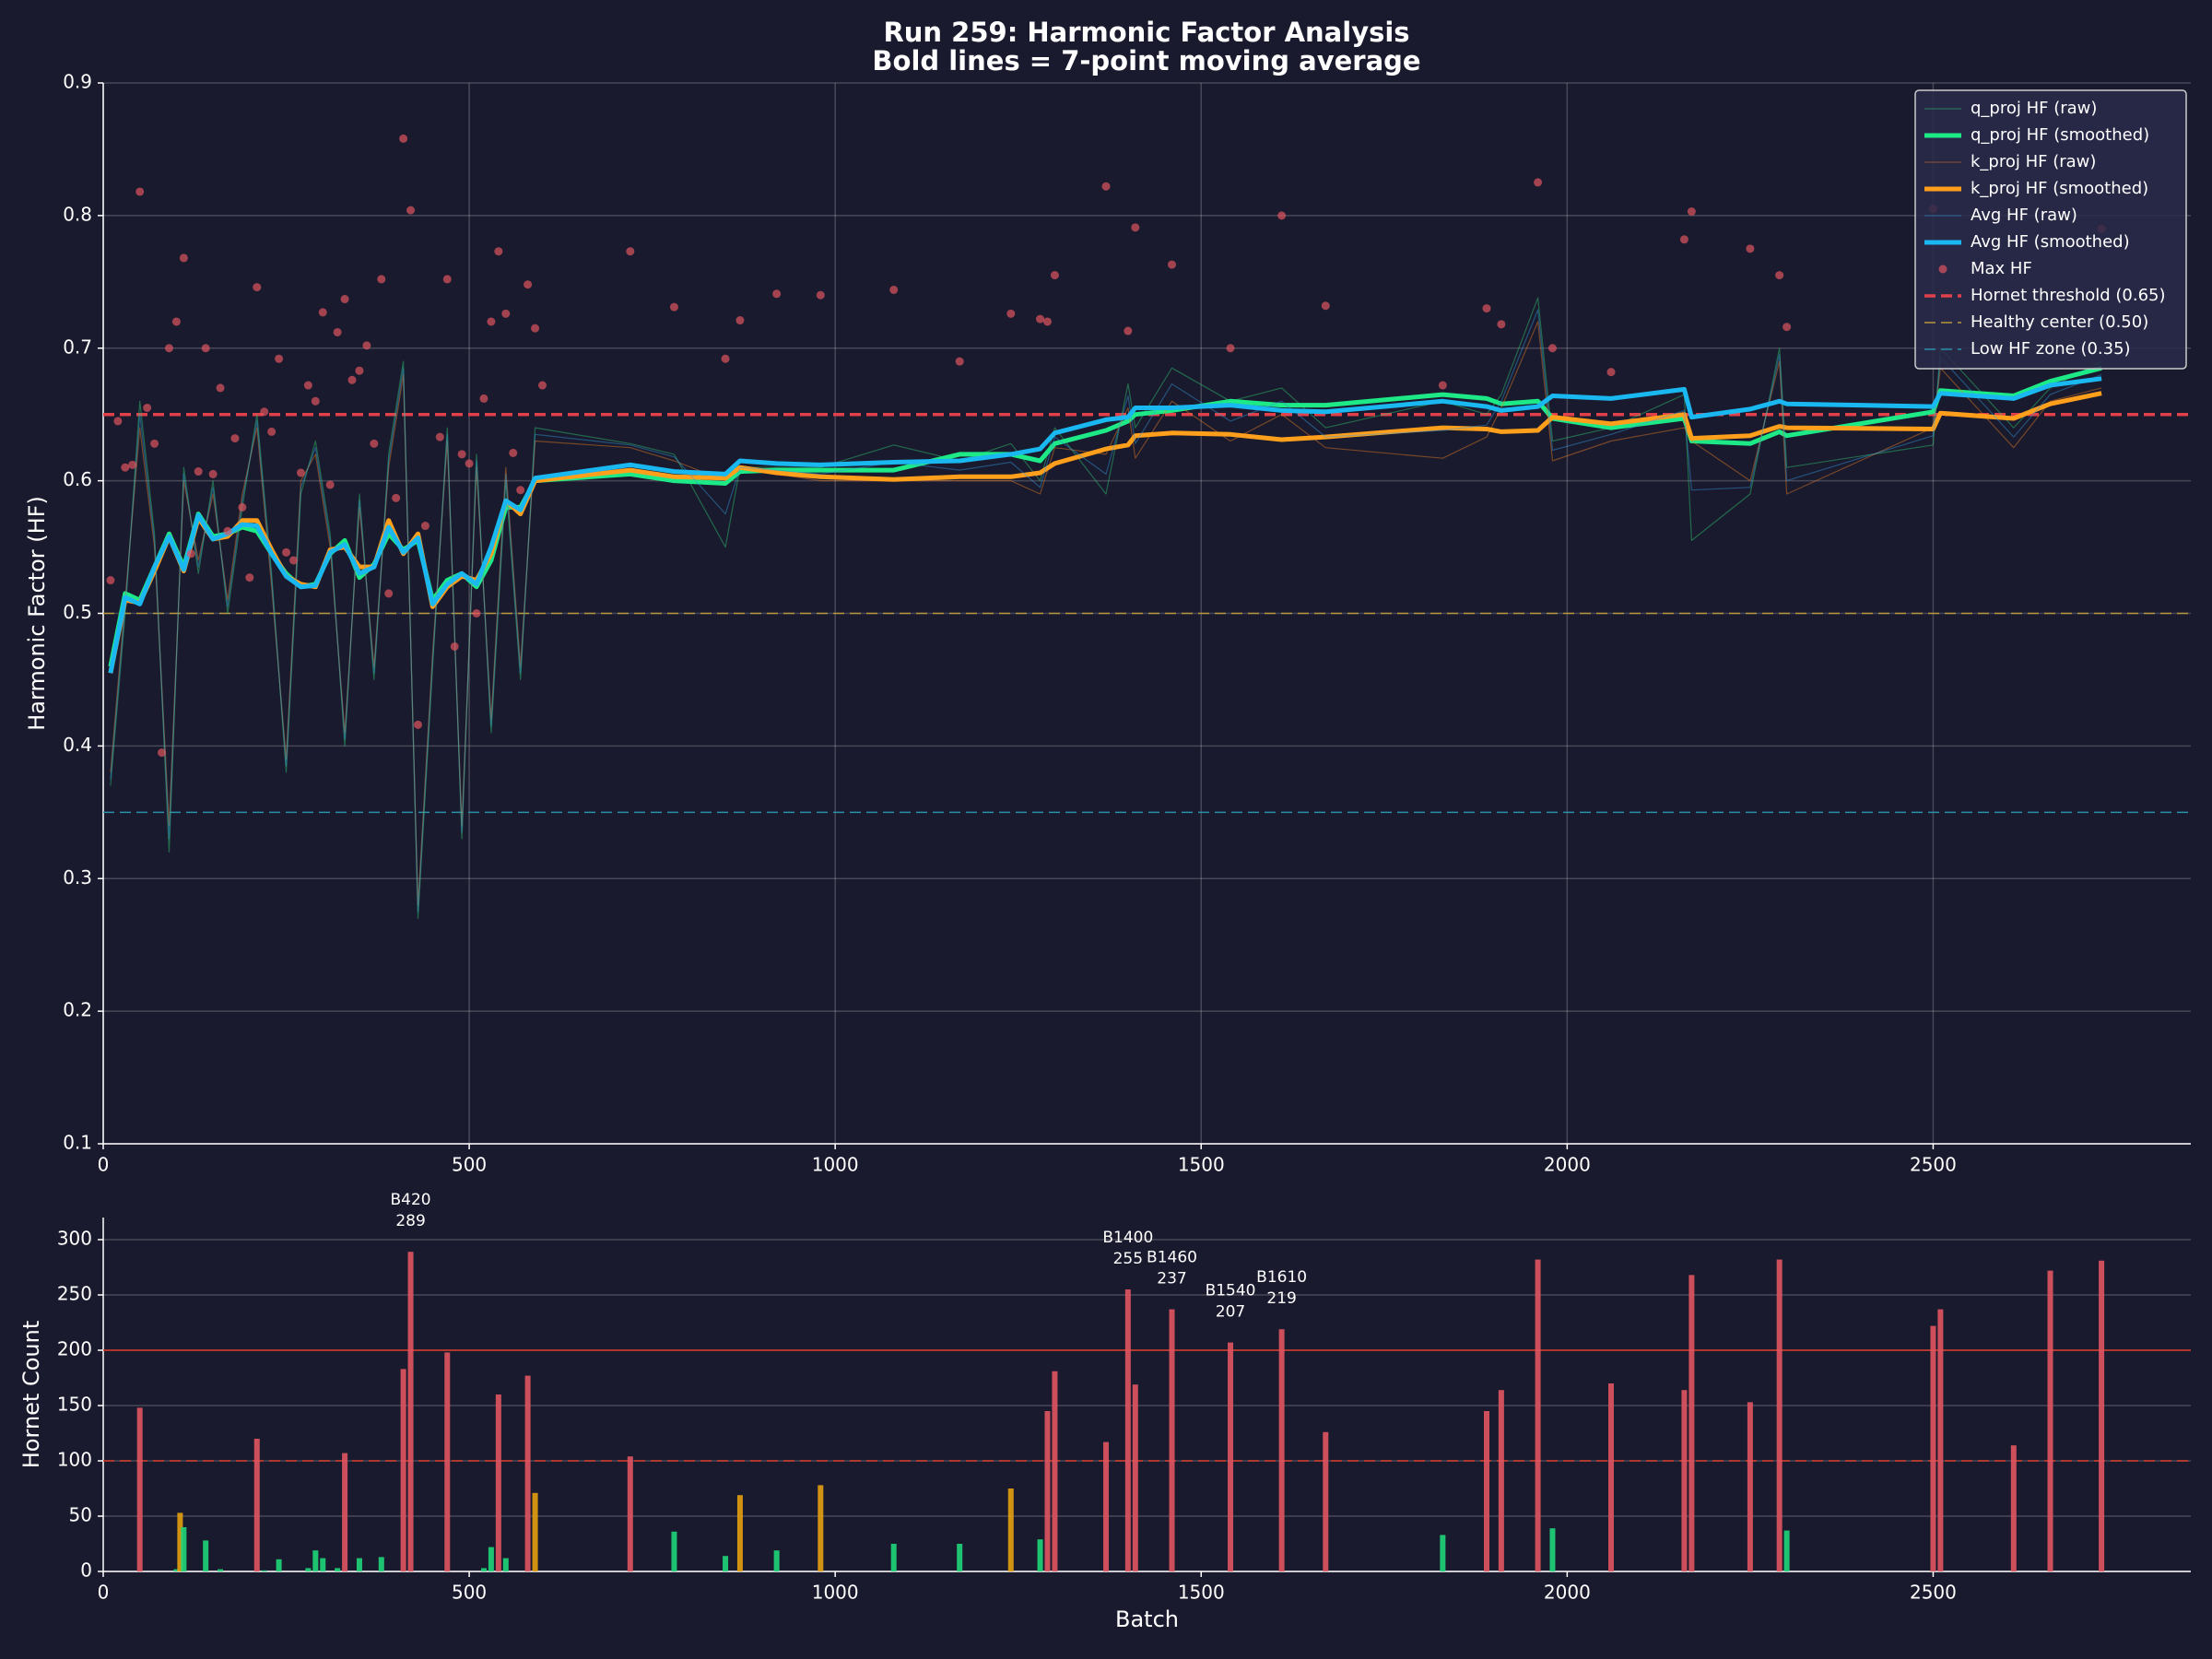 This screenshot has height=1659, width=2212. Describe the element at coordinates (410, 1221) in the screenshot. I see `annotation-value: 289` at that location.